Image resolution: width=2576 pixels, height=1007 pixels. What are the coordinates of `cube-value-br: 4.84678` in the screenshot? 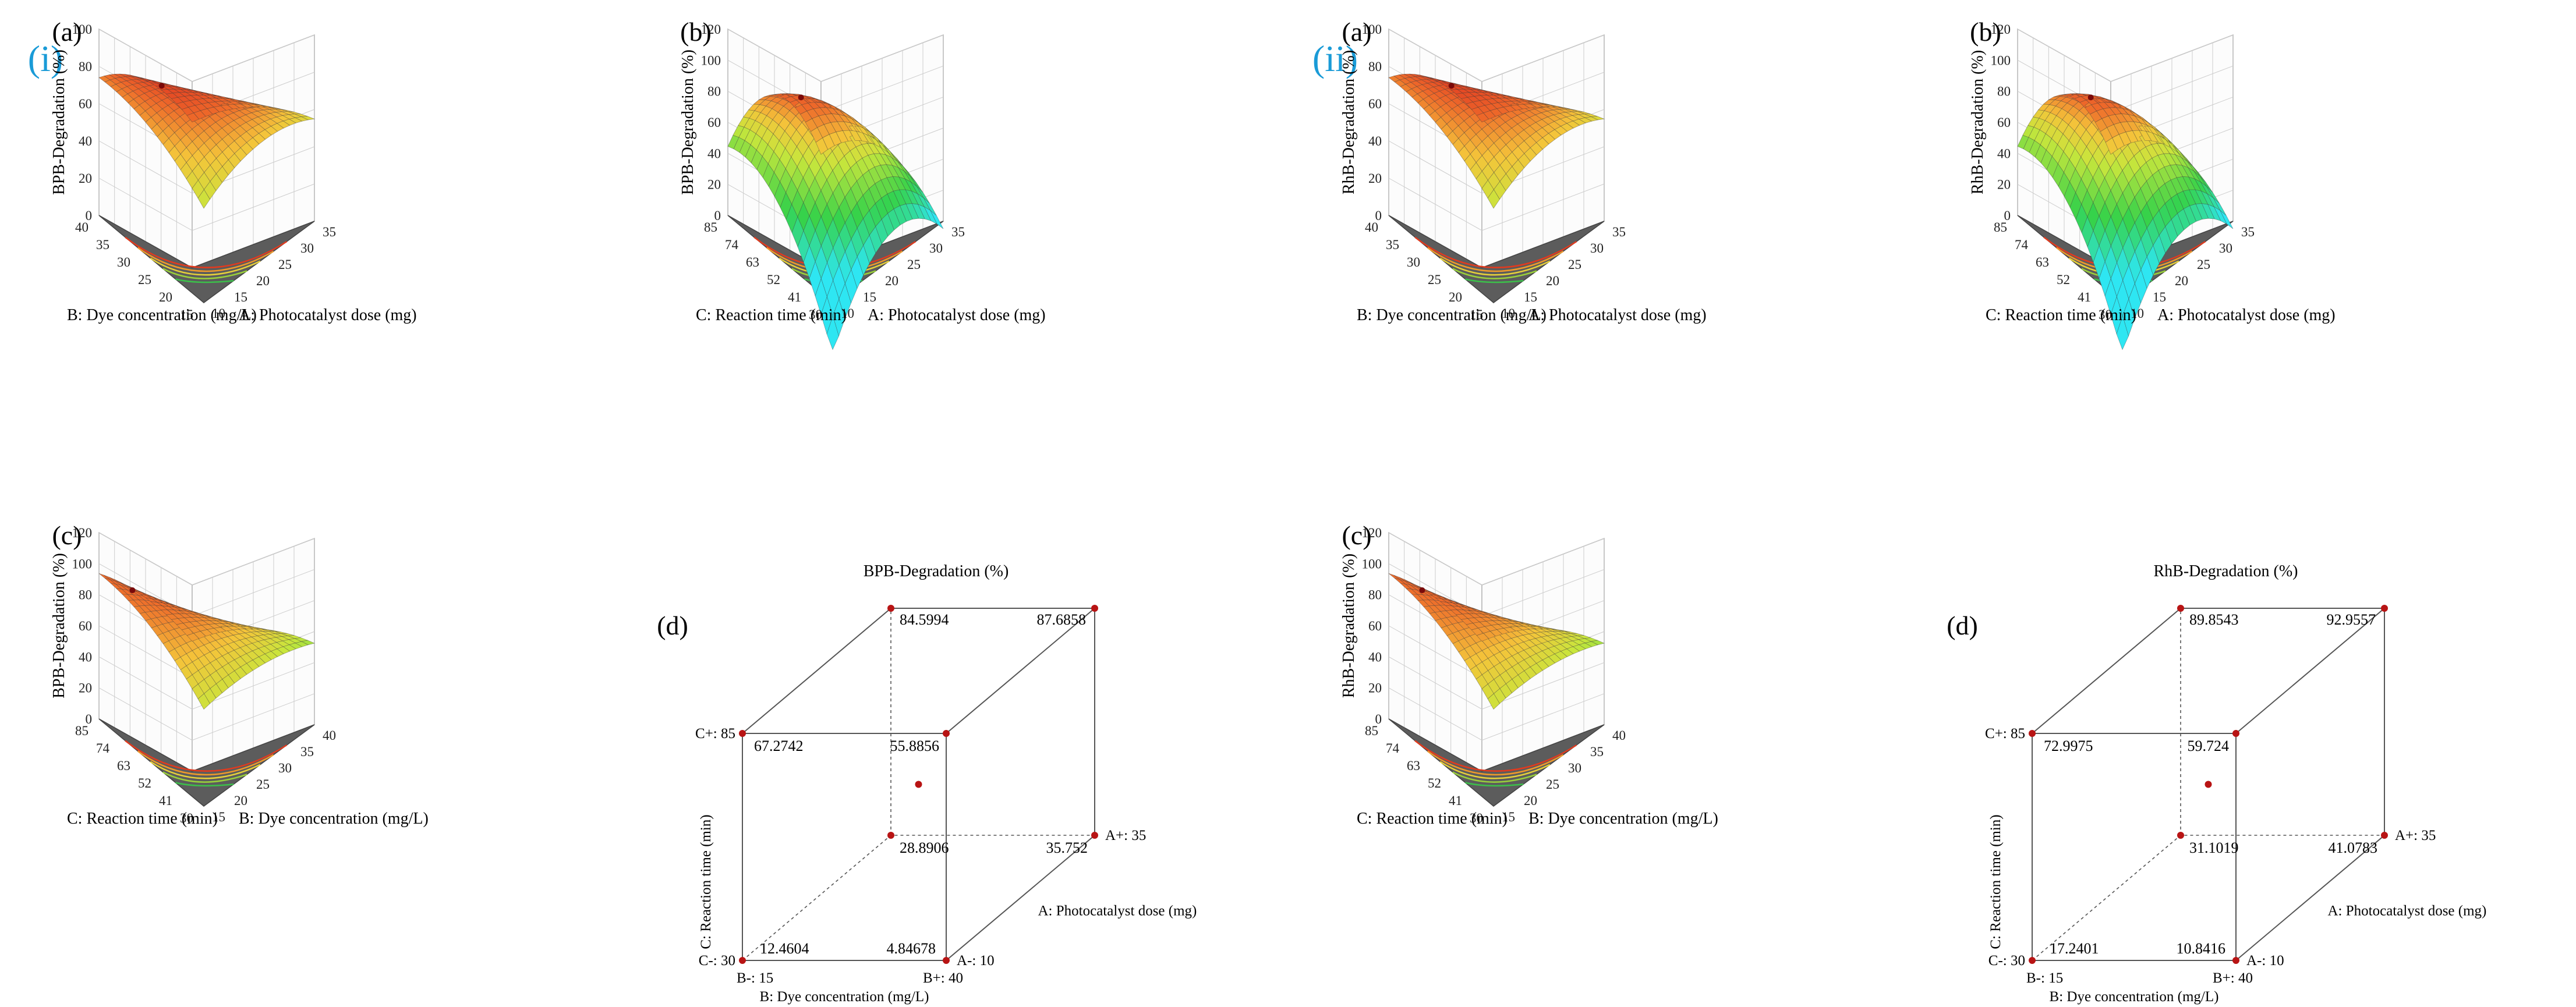 It's located at (911, 949).